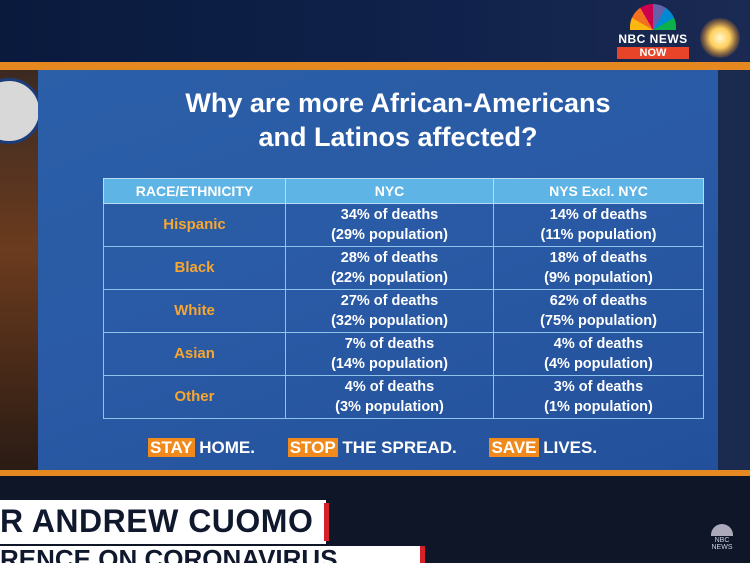 This screenshot has width=750, height=563. I want to click on race-cell: Asian, so click(194, 354).